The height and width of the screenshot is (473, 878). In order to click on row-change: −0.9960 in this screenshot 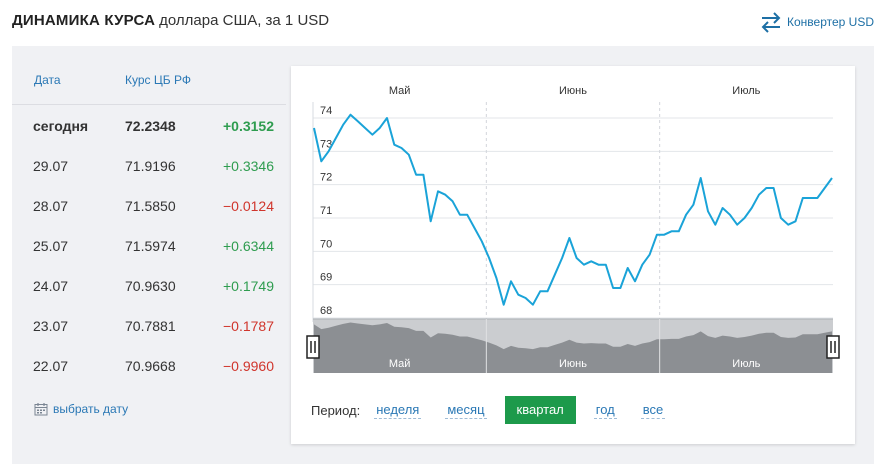, I will do `click(248, 366)`.